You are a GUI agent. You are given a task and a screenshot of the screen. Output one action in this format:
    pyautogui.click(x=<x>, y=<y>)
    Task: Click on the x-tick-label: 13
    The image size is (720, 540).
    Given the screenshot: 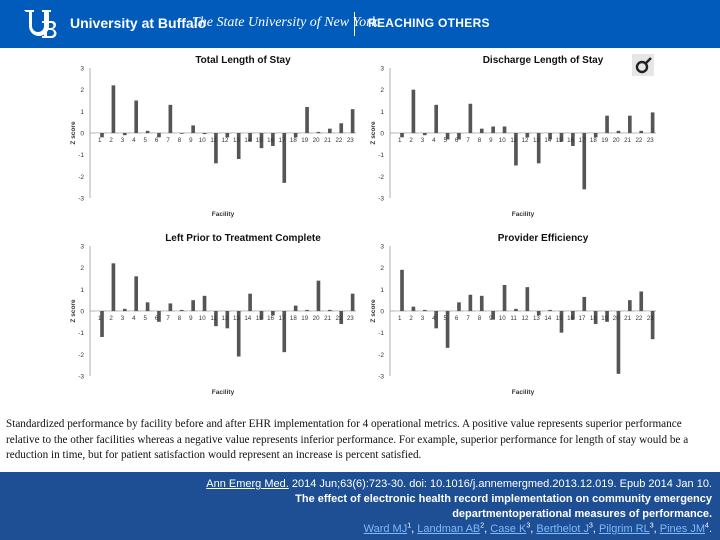 What is the action you would take?
    pyautogui.click(x=536, y=318)
    